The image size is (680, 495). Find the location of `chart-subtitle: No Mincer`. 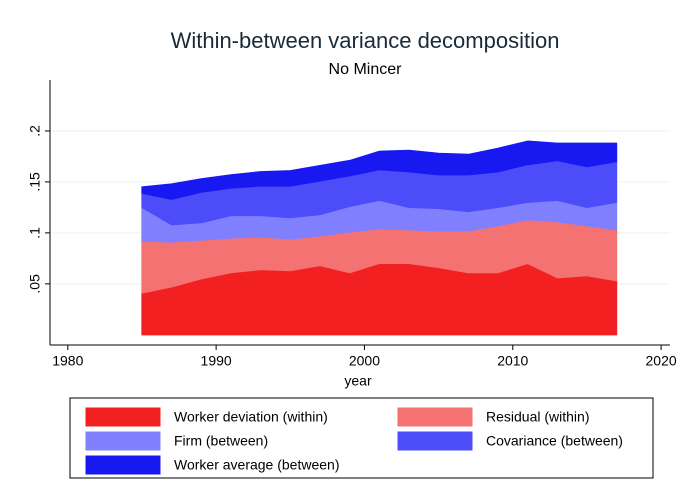

chart-subtitle: No Mincer is located at coordinates (366, 69).